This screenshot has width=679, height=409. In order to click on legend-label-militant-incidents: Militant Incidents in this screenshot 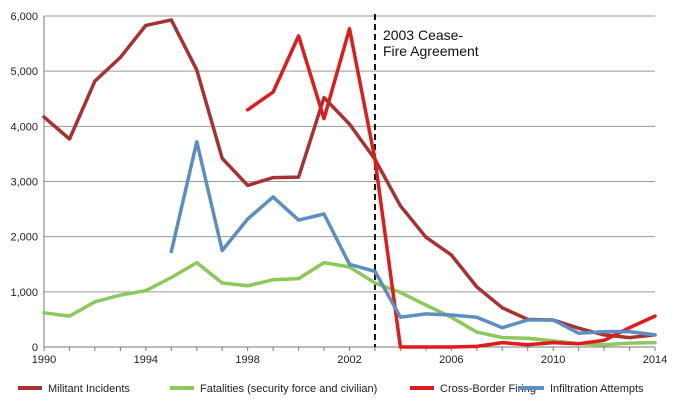, I will do `click(89, 389)`.